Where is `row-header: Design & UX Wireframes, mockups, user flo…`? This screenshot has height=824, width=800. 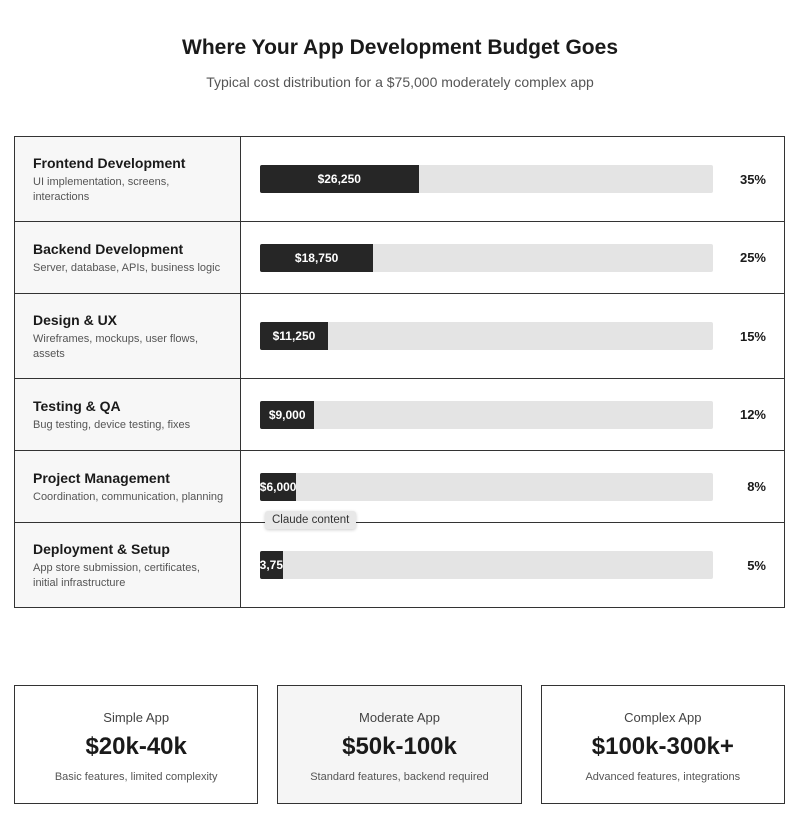 row-header: Design & UX Wireframes, mockups, user flo… is located at coordinates (128, 336).